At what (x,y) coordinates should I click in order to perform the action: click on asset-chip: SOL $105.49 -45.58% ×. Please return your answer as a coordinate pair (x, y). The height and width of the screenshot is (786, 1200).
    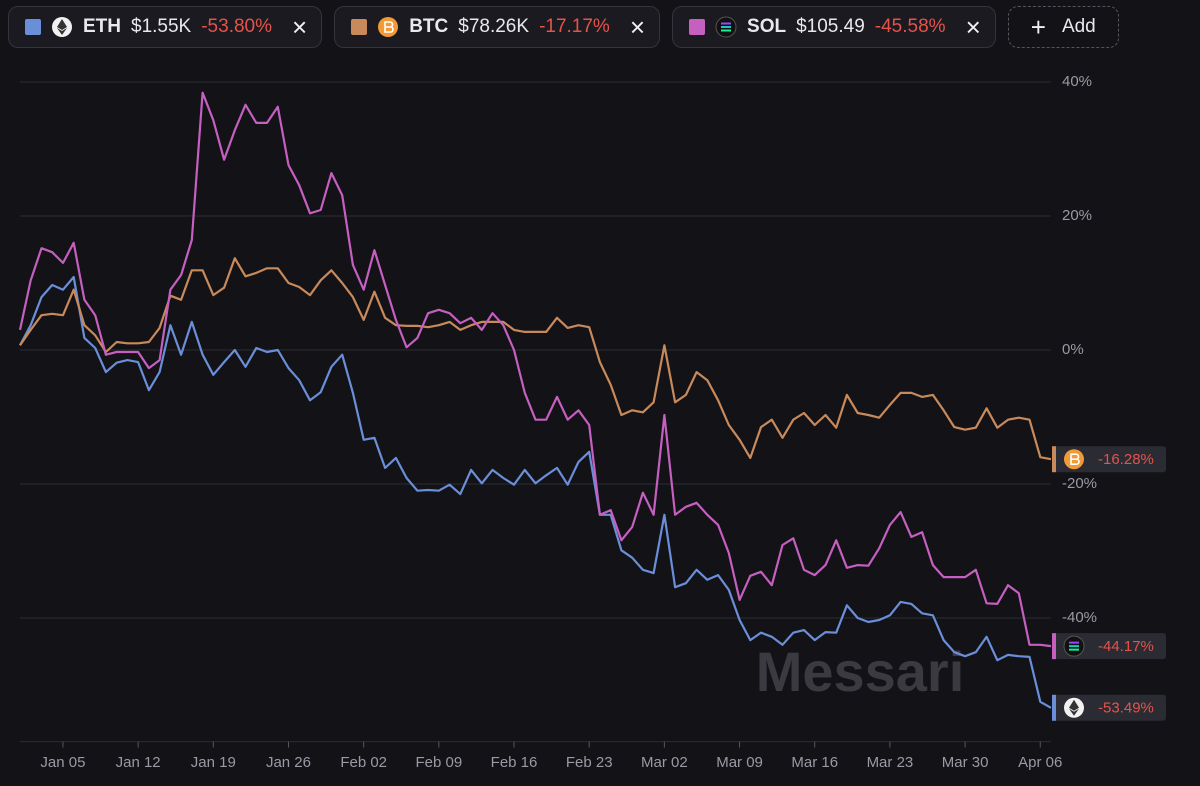
    Looking at the image, I should click on (834, 27).